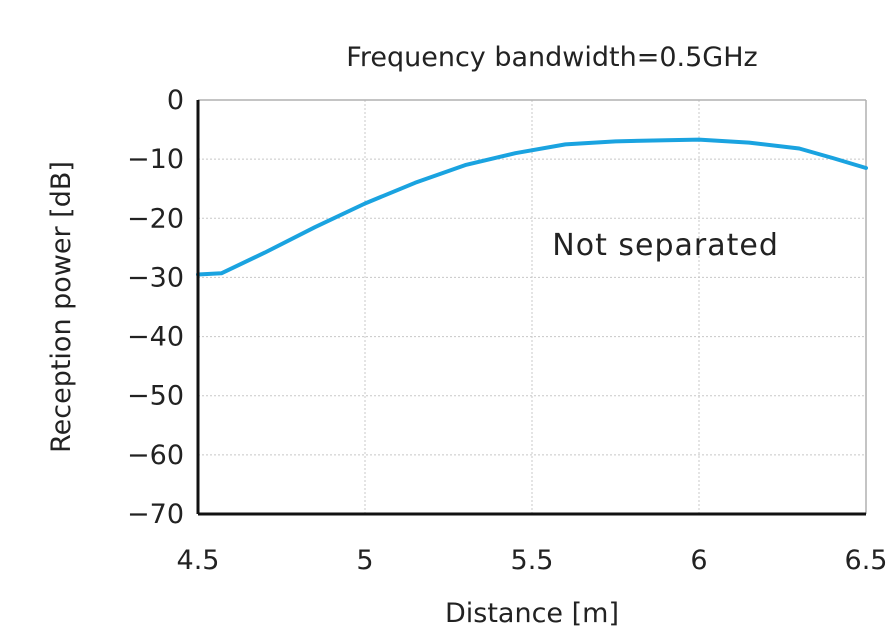  Describe the element at coordinates (155, 455) in the screenshot. I see `y-tick-label: −60` at that location.